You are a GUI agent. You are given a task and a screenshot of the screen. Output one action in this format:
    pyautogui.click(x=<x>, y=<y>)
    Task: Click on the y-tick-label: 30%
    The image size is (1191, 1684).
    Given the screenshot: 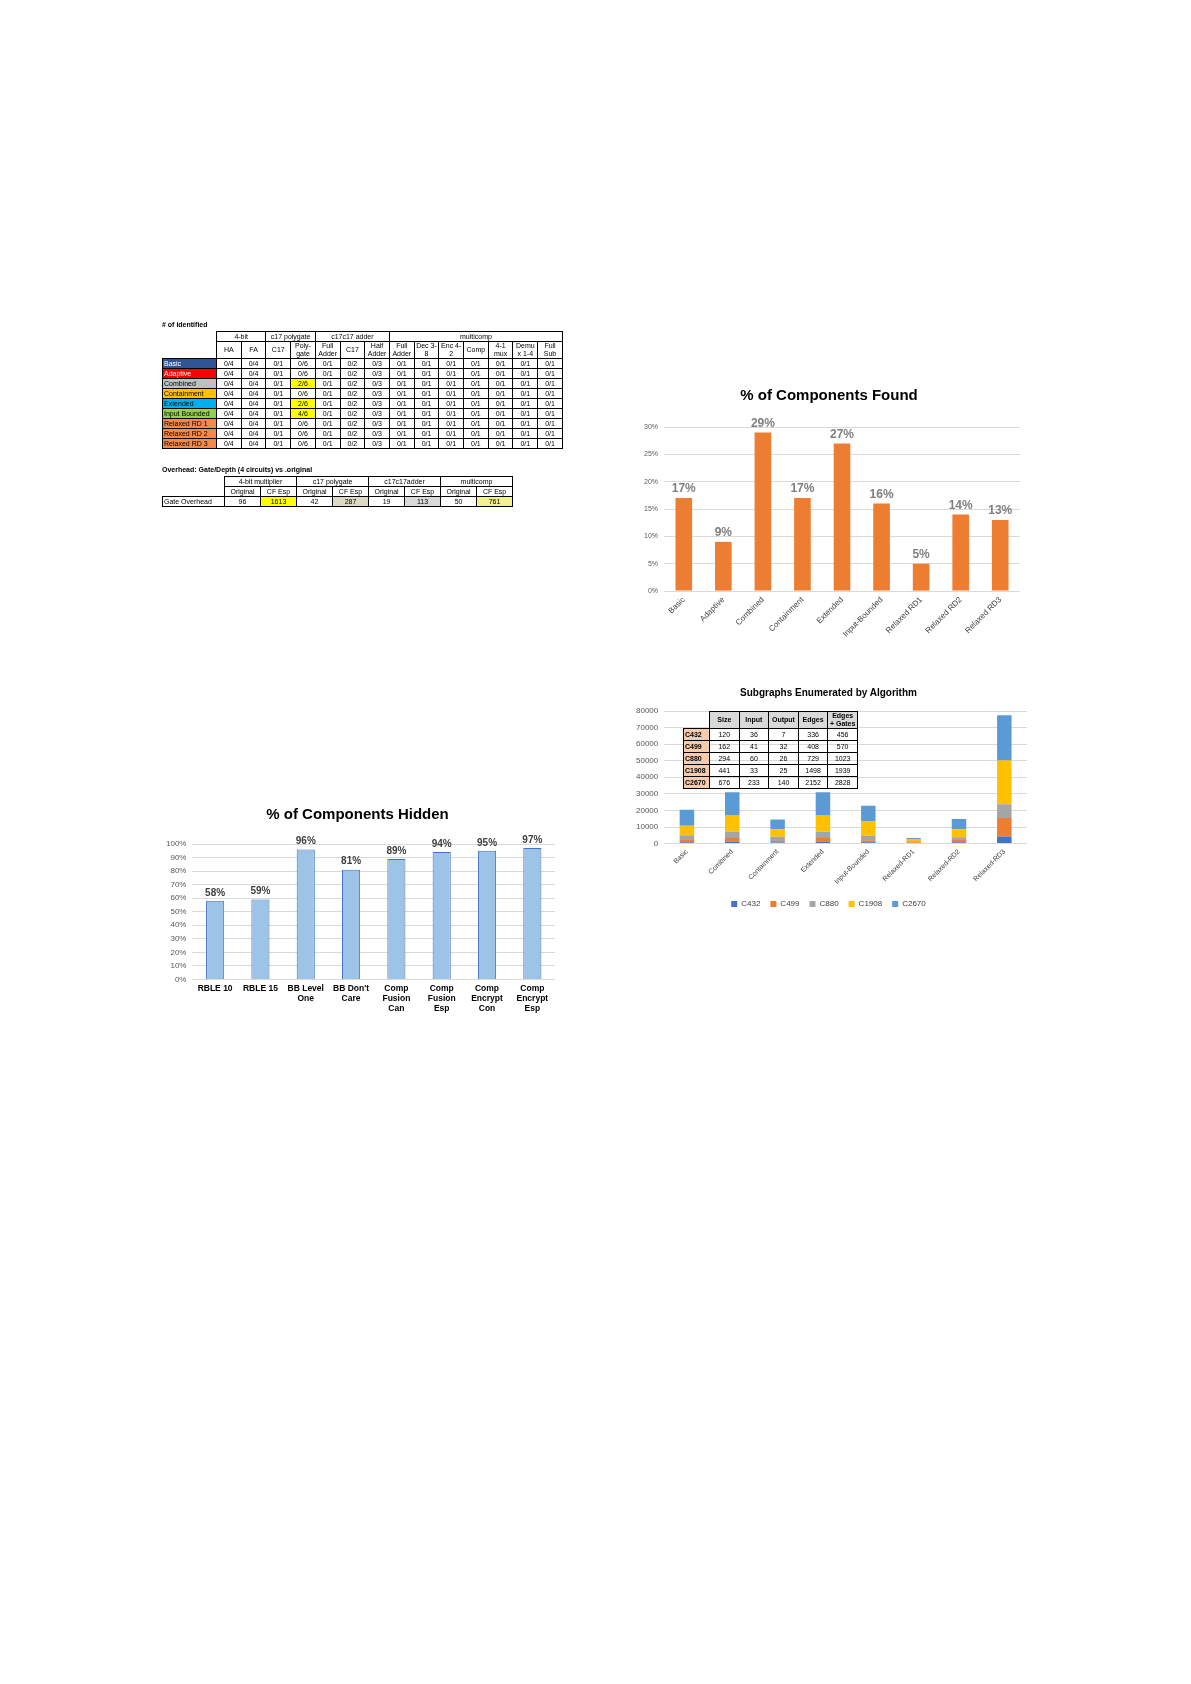 What is the action you would take?
    pyautogui.click(x=178, y=938)
    